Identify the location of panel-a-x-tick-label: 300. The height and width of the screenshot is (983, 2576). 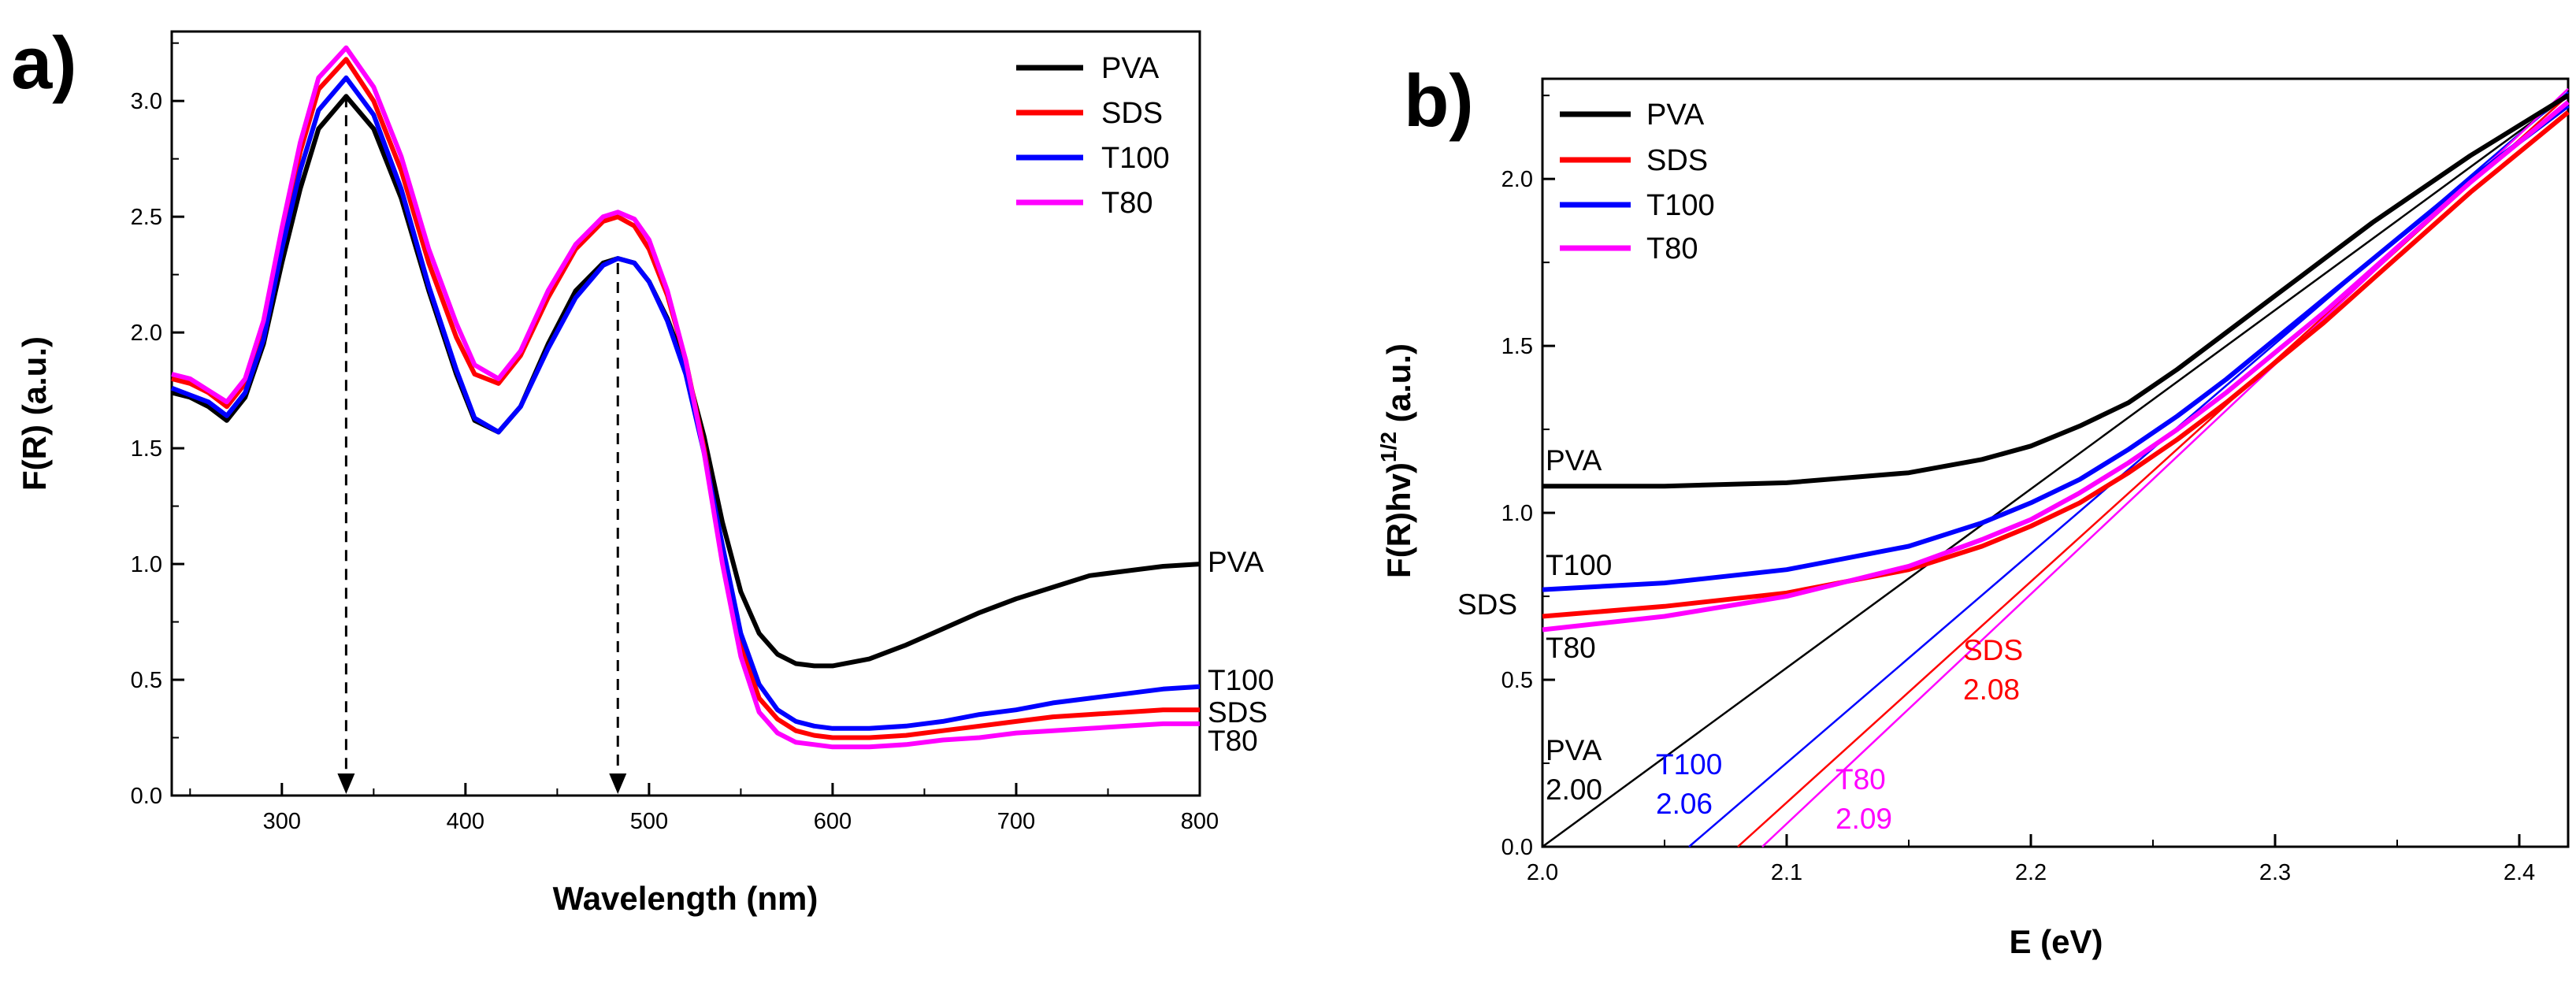
(282, 821).